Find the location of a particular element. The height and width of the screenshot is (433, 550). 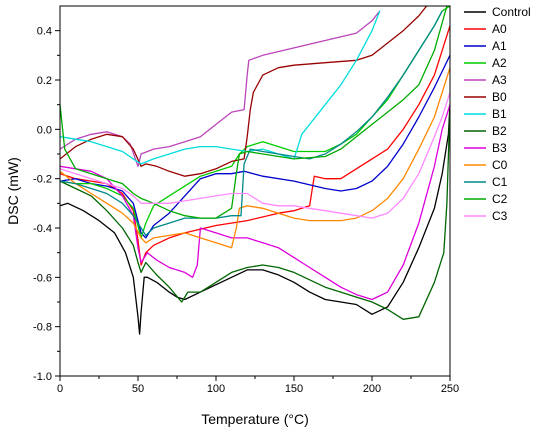

legend-label: B1 is located at coordinates (499, 114).